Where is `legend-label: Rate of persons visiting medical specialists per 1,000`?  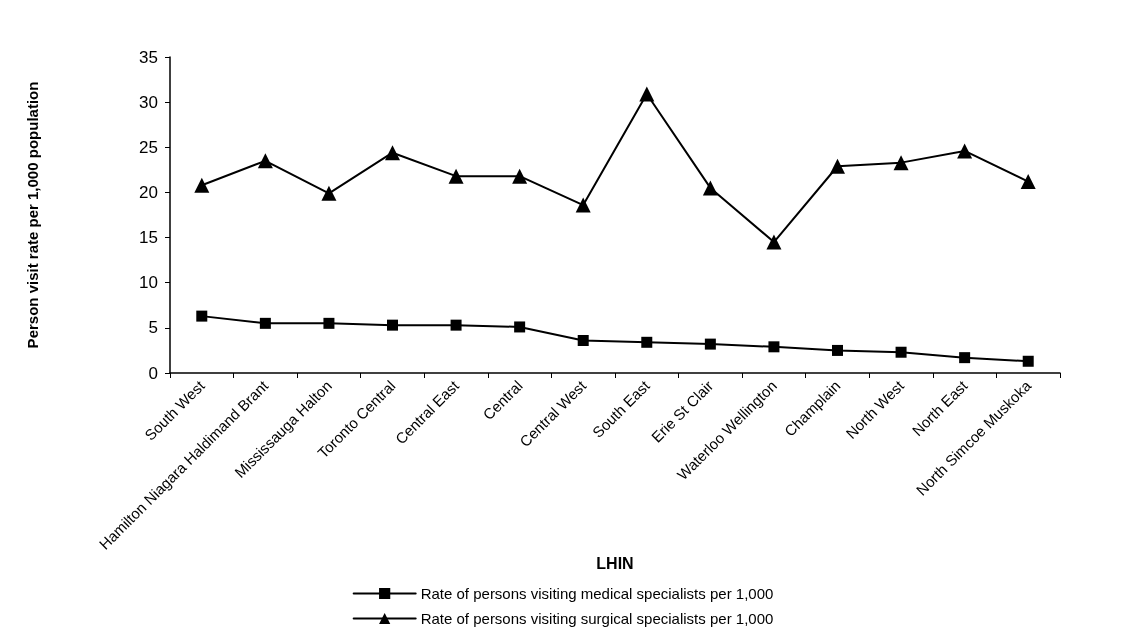 legend-label: Rate of persons visiting medical specialists per 1,000 is located at coordinates (597, 593).